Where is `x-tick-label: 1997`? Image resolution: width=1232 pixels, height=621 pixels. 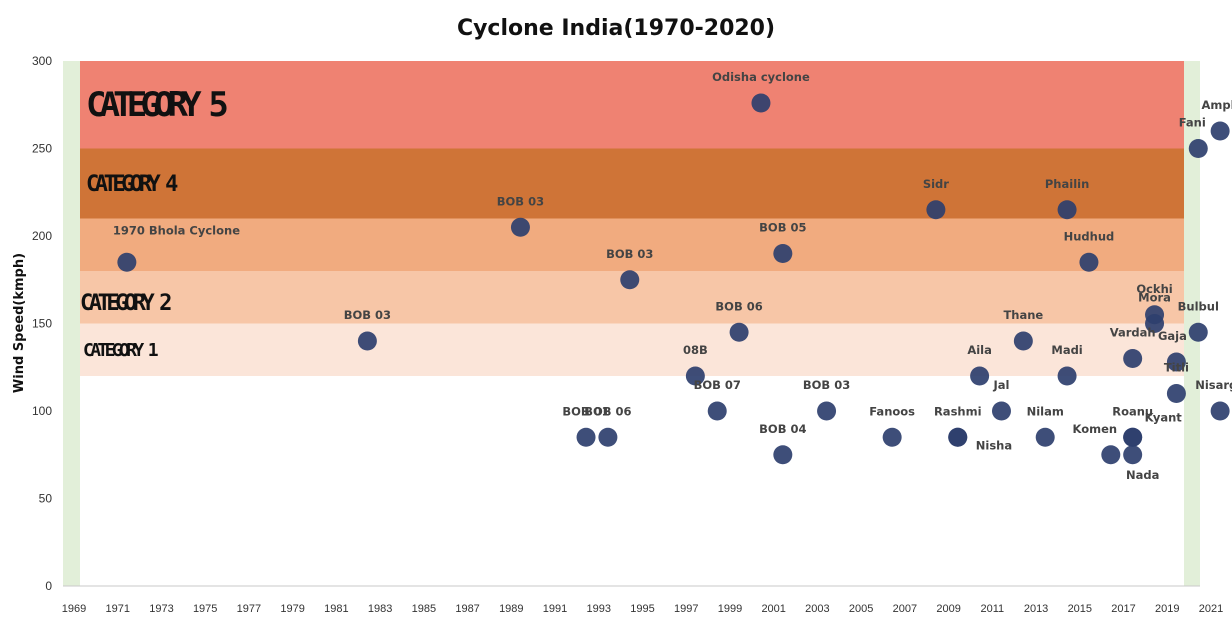
x-tick-label: 1997 is located at coordinates (686, 609).